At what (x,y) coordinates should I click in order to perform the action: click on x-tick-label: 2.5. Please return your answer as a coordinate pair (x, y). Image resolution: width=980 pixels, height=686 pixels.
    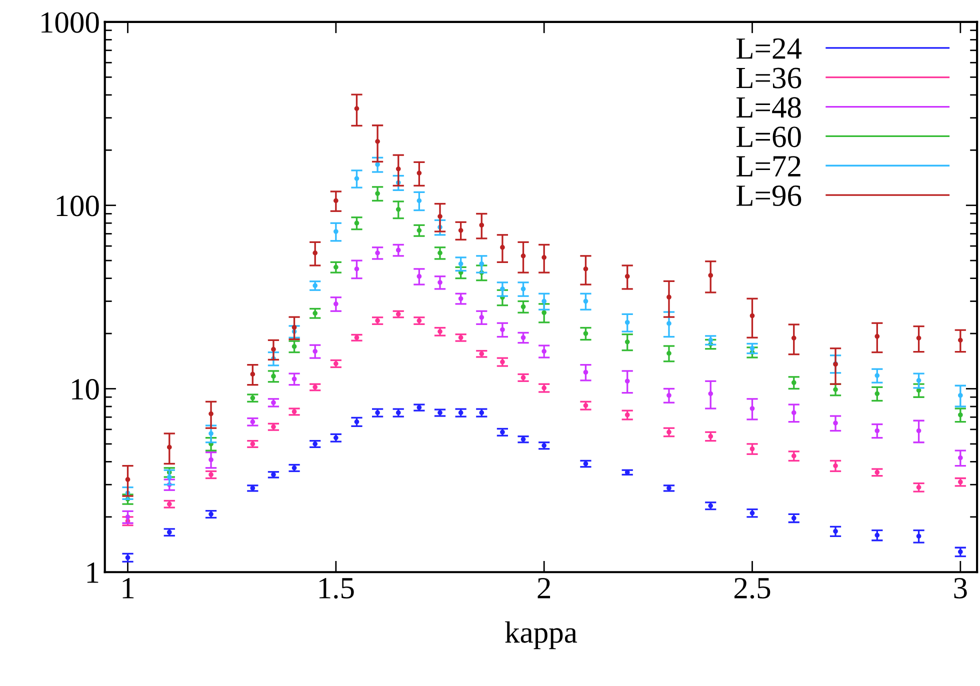
    Looking at the image, I should click on (752, 588).